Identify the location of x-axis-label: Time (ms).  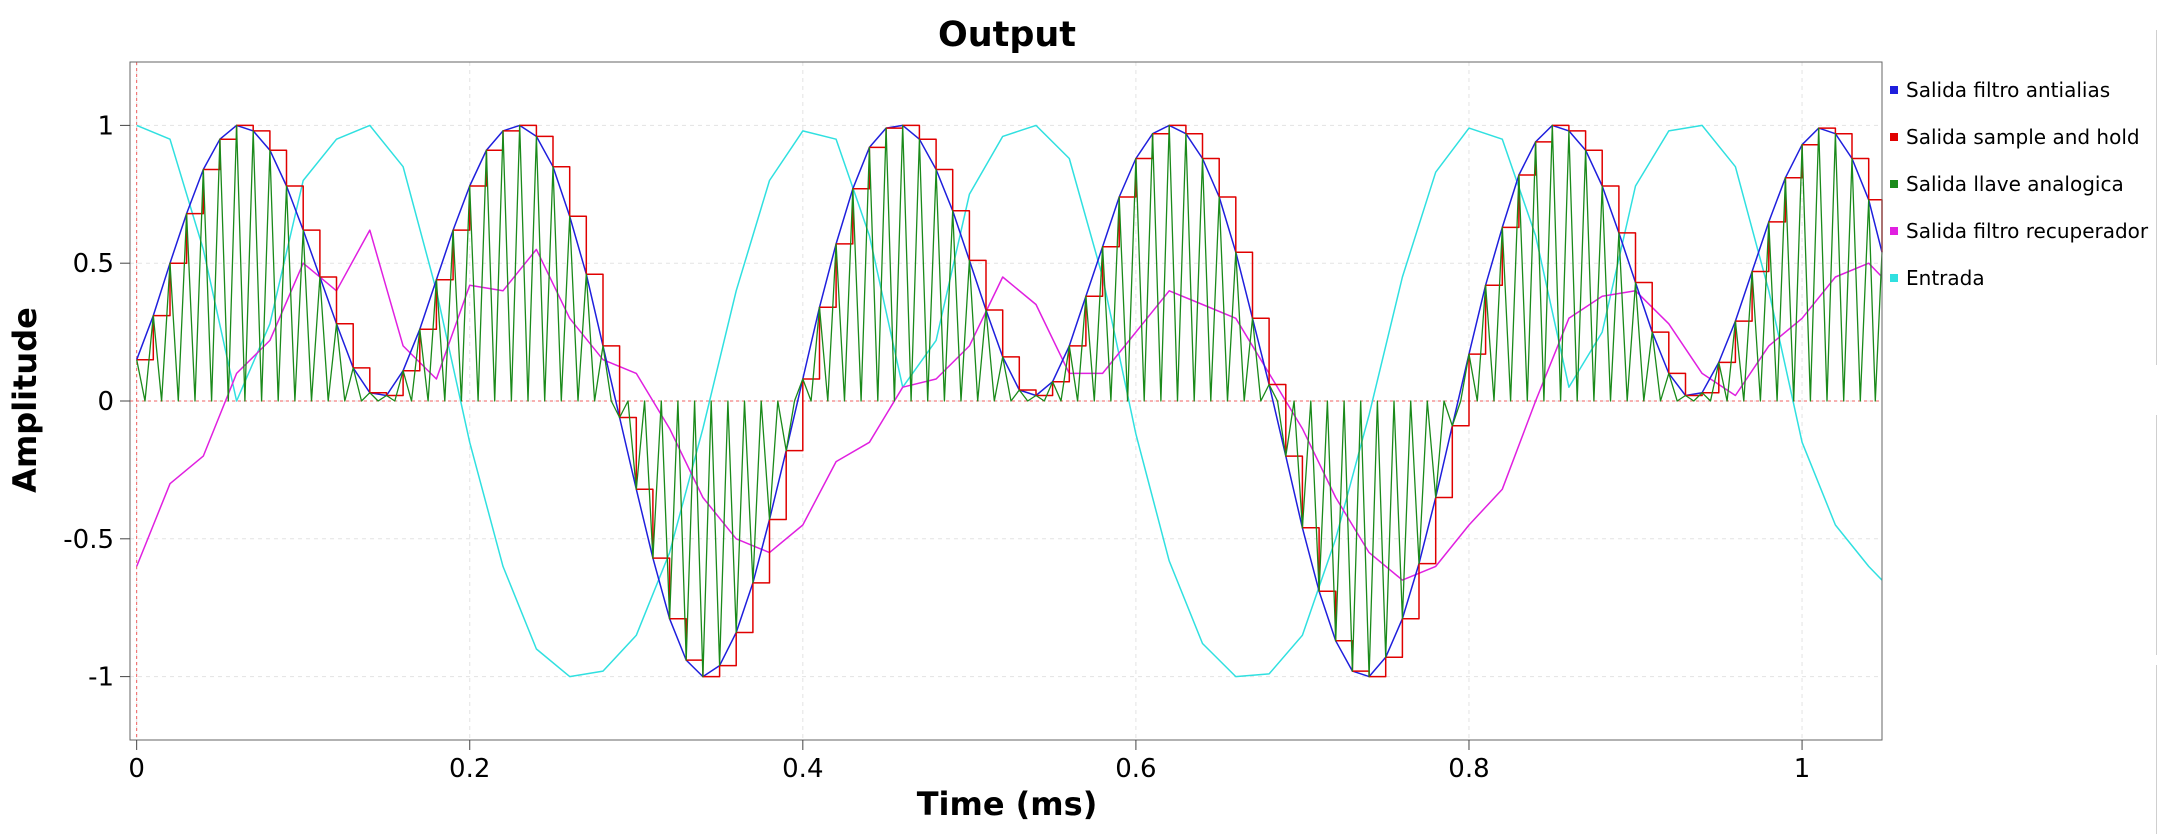
(1007, 804).